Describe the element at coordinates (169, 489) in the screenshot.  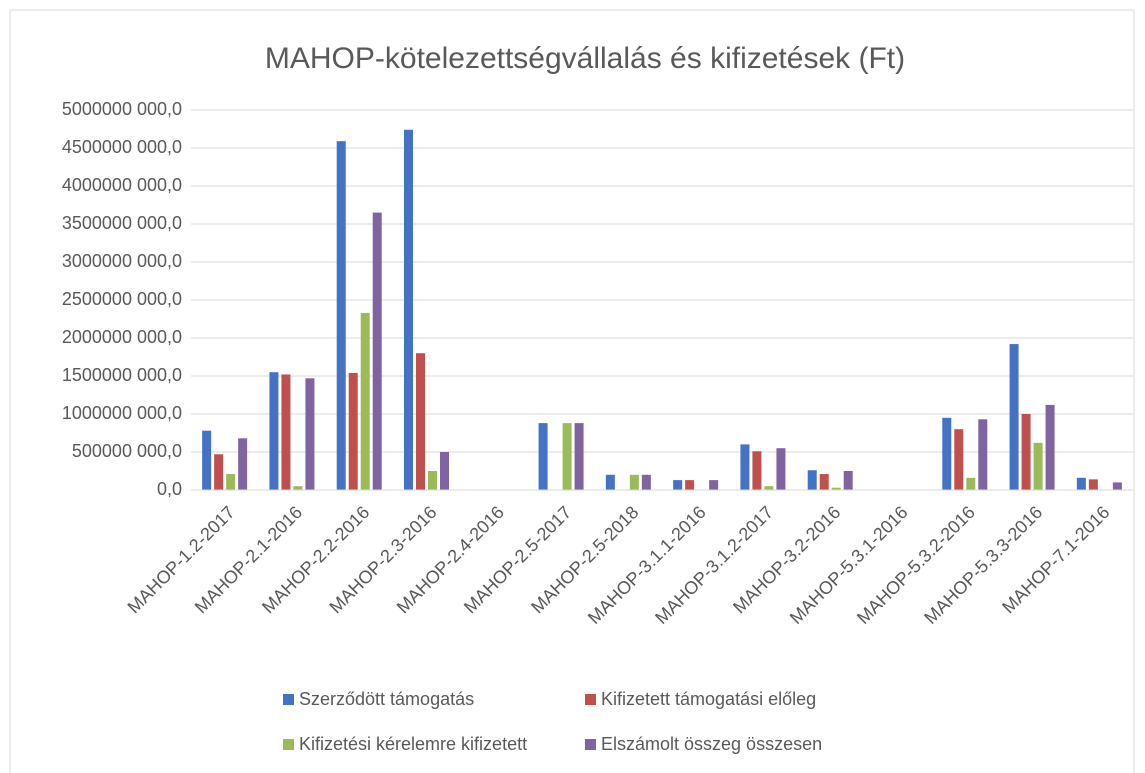
I see `y-tick-label: 0,0` at that location.